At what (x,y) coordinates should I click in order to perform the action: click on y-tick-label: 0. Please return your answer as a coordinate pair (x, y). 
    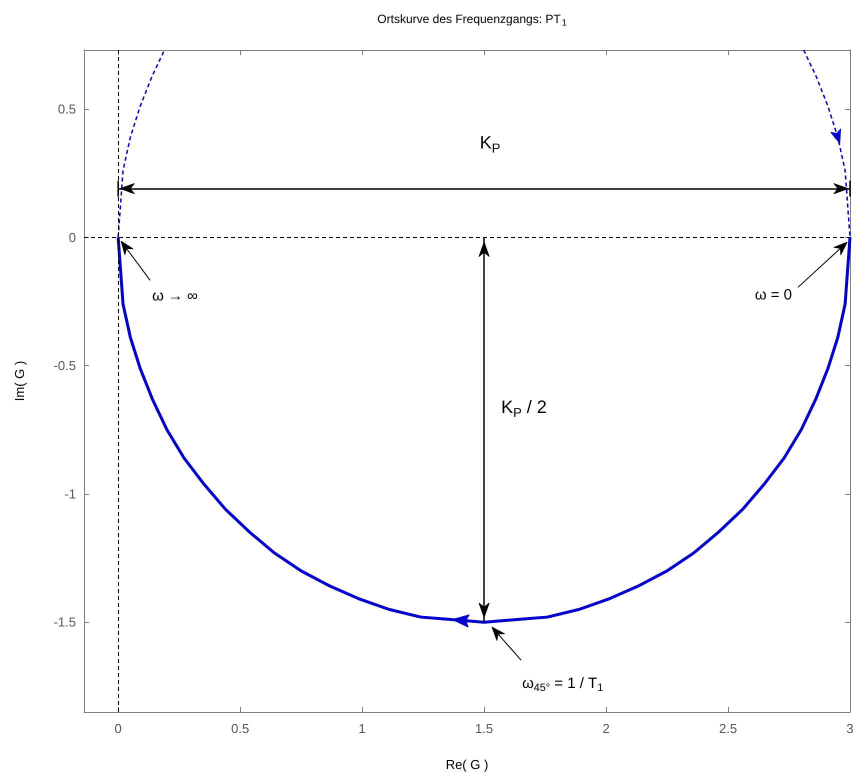
    Looking at the image, I should click on (72, 237).